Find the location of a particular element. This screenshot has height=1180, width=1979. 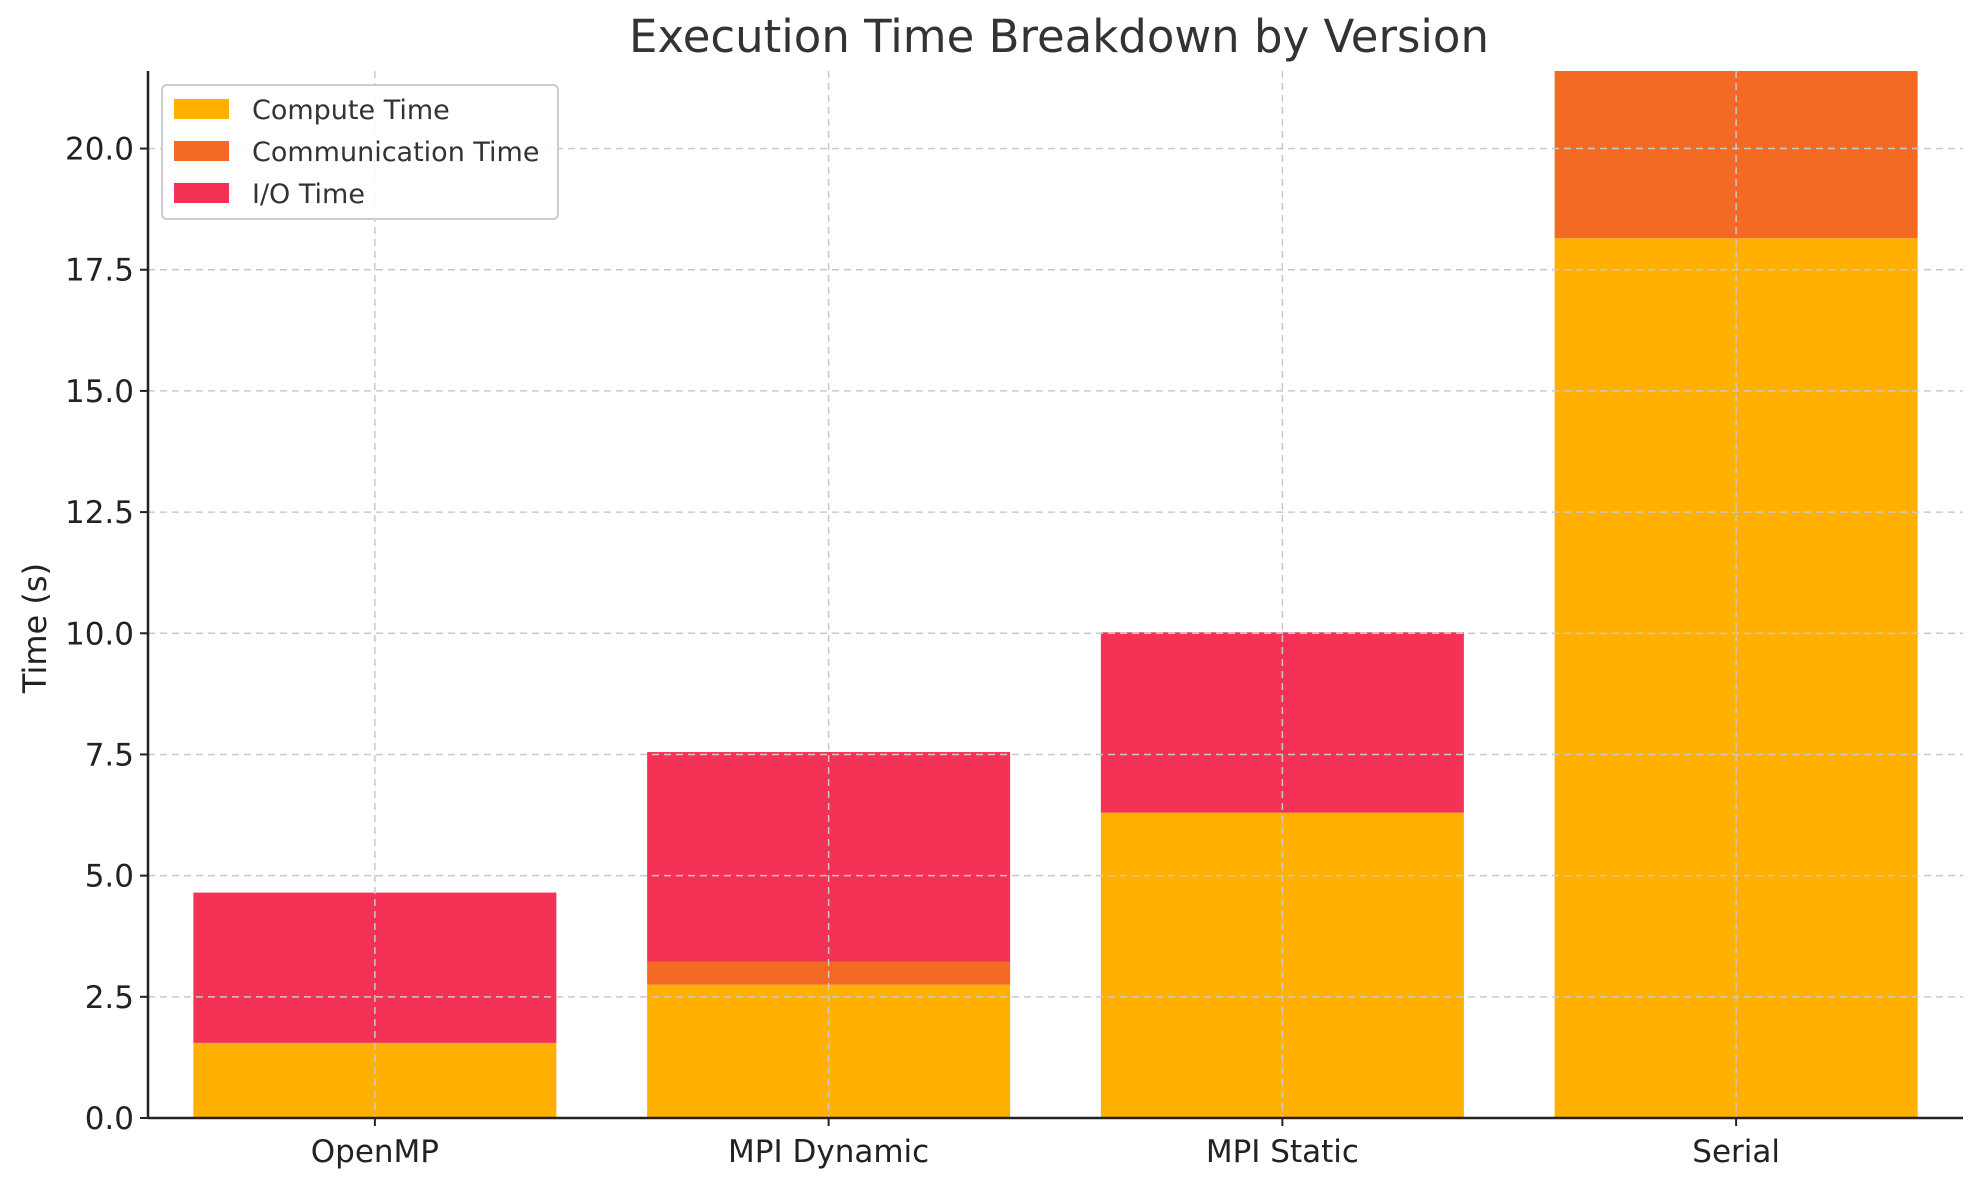

legend-label: Communication Time is located at coordinates (395, 152).